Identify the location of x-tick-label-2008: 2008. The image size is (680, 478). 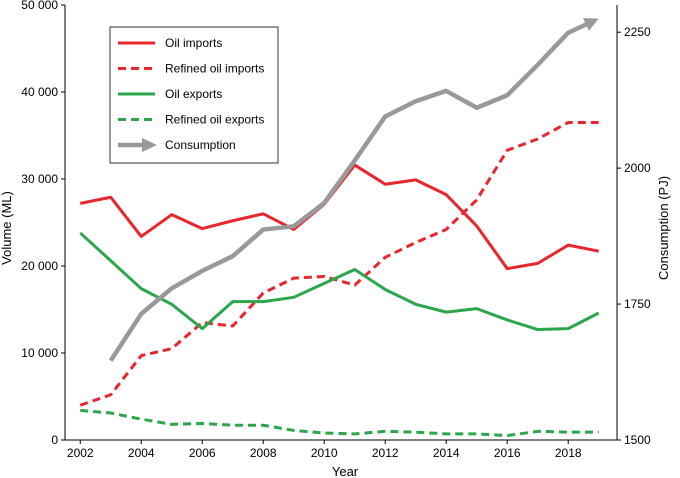
(263, 453).